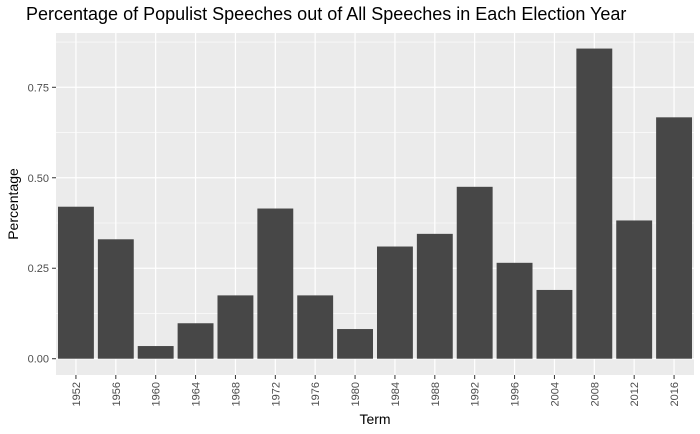  I want to click on bar-1956, so click(115, 299).